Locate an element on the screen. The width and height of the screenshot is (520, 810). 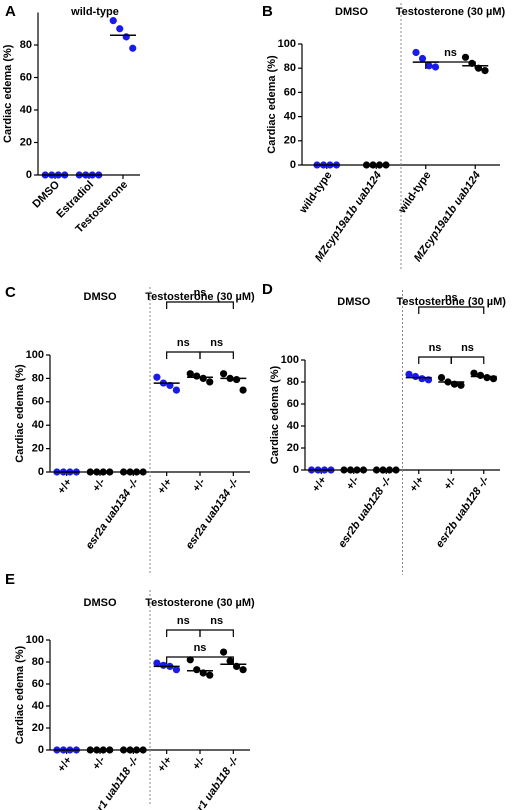
panel-letter: A is located at coordinates (10, 11).